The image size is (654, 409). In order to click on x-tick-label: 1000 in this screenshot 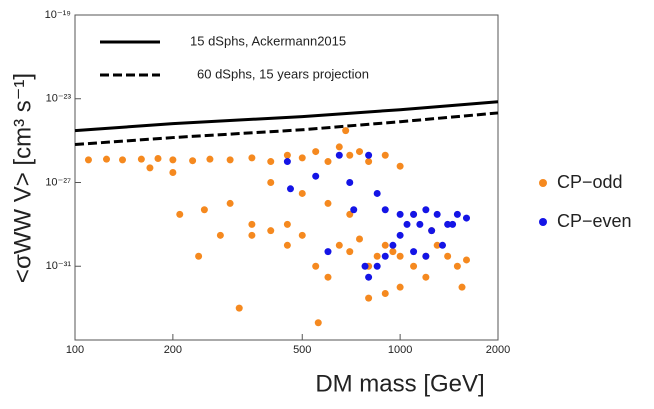, I will do `click(400, 350)`.